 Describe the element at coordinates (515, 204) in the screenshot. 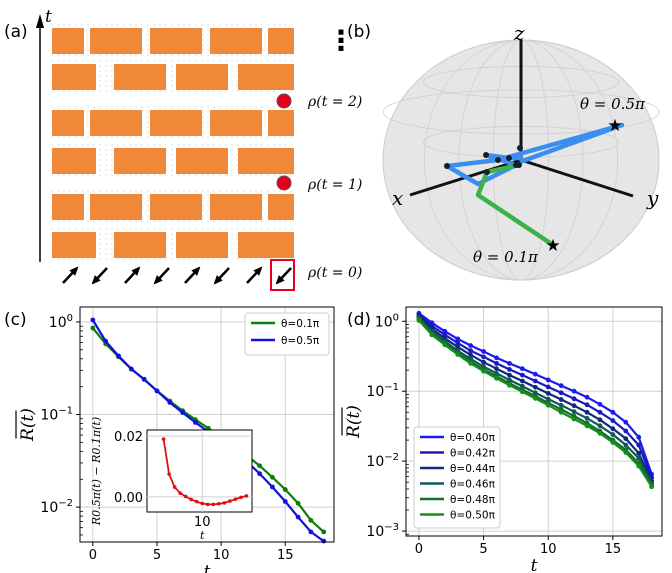

I see `trajectory-theta-0.1pi` at that location.